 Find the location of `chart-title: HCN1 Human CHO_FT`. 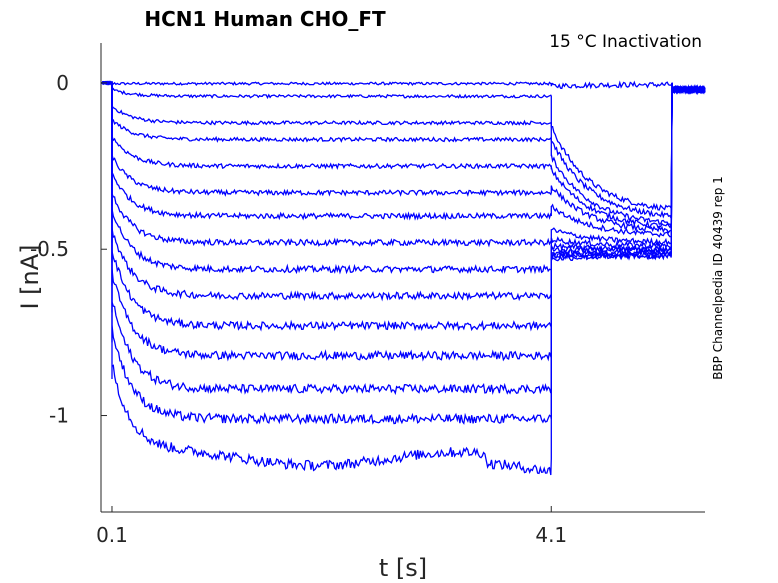

chart-title: HCN1 Human CHO_FT is located at coordinates (265, 19).